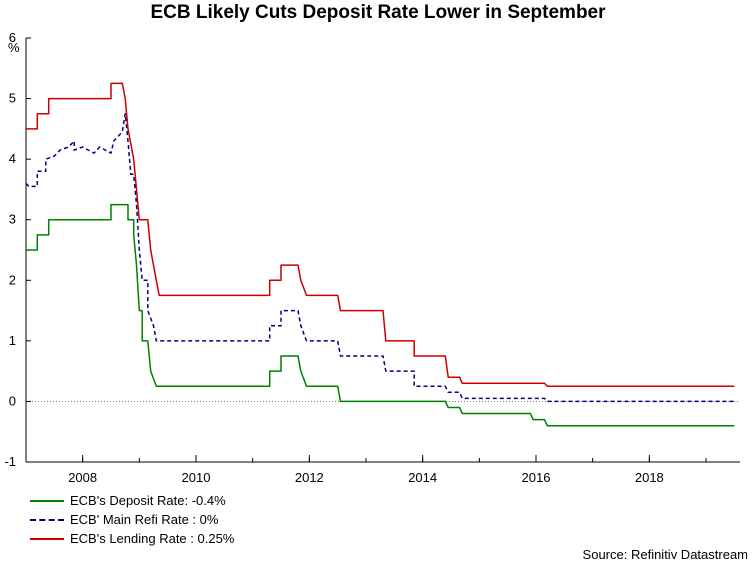 This screenshot has width=756, height=565. What do you see at coordinates (14, 47) in the screenshot?
I see `y-axis-unit: %` at bounding box center [14, 47].